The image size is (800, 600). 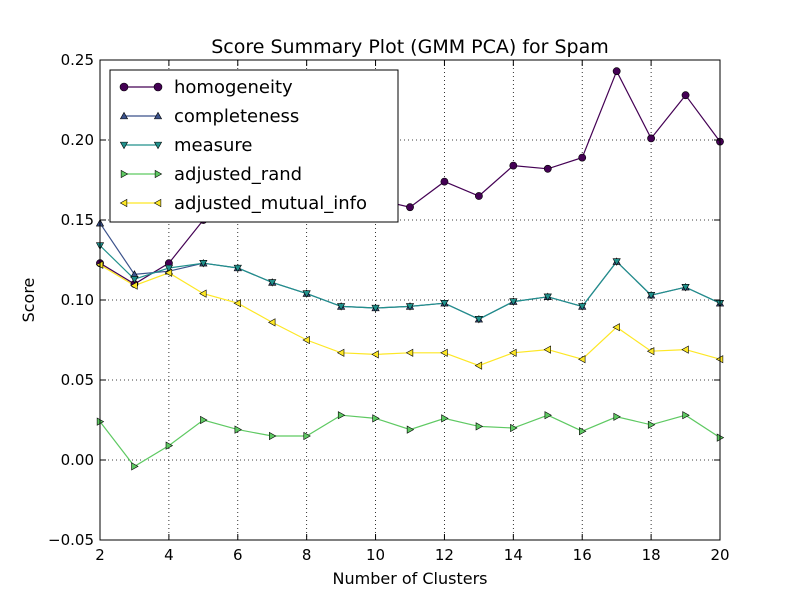 I want to click on y-tick-label: 0.10, so click(x=77, y=300).